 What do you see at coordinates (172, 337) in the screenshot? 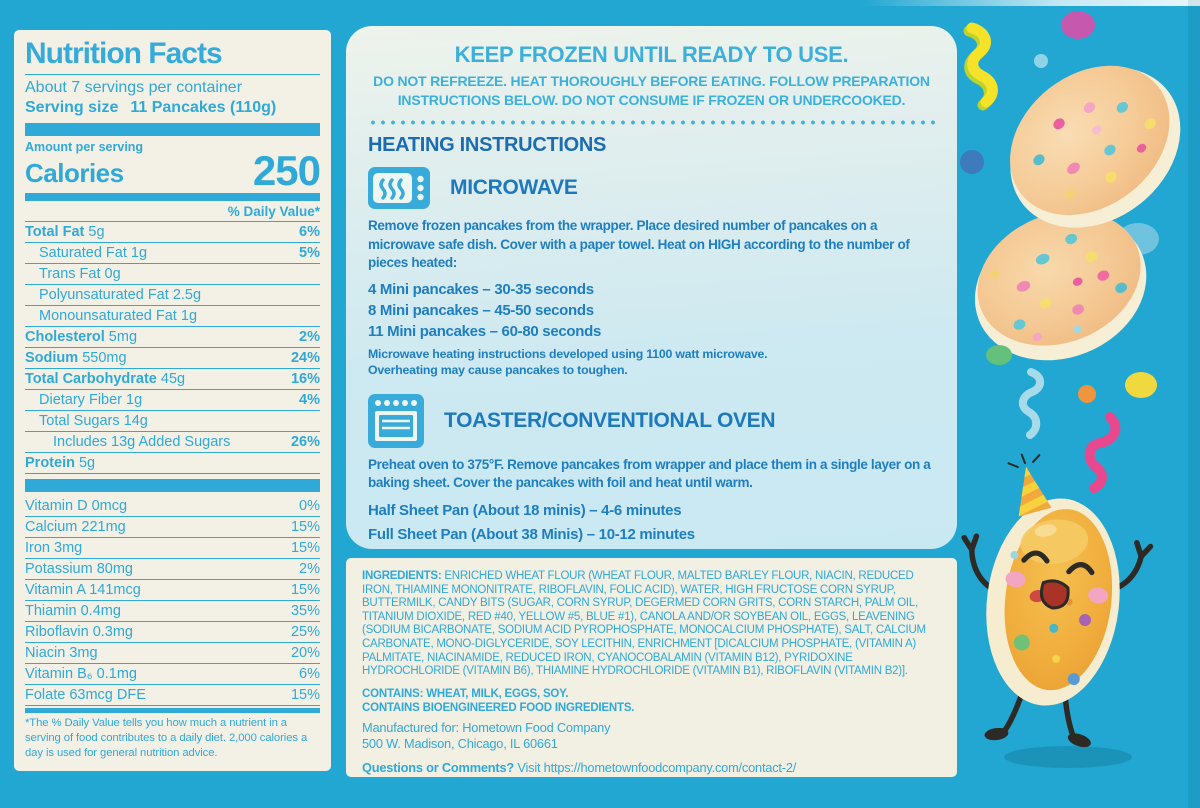
I see `nutrient-row: Cholesterol 5mg 2%` at bounding box center [172, 337].